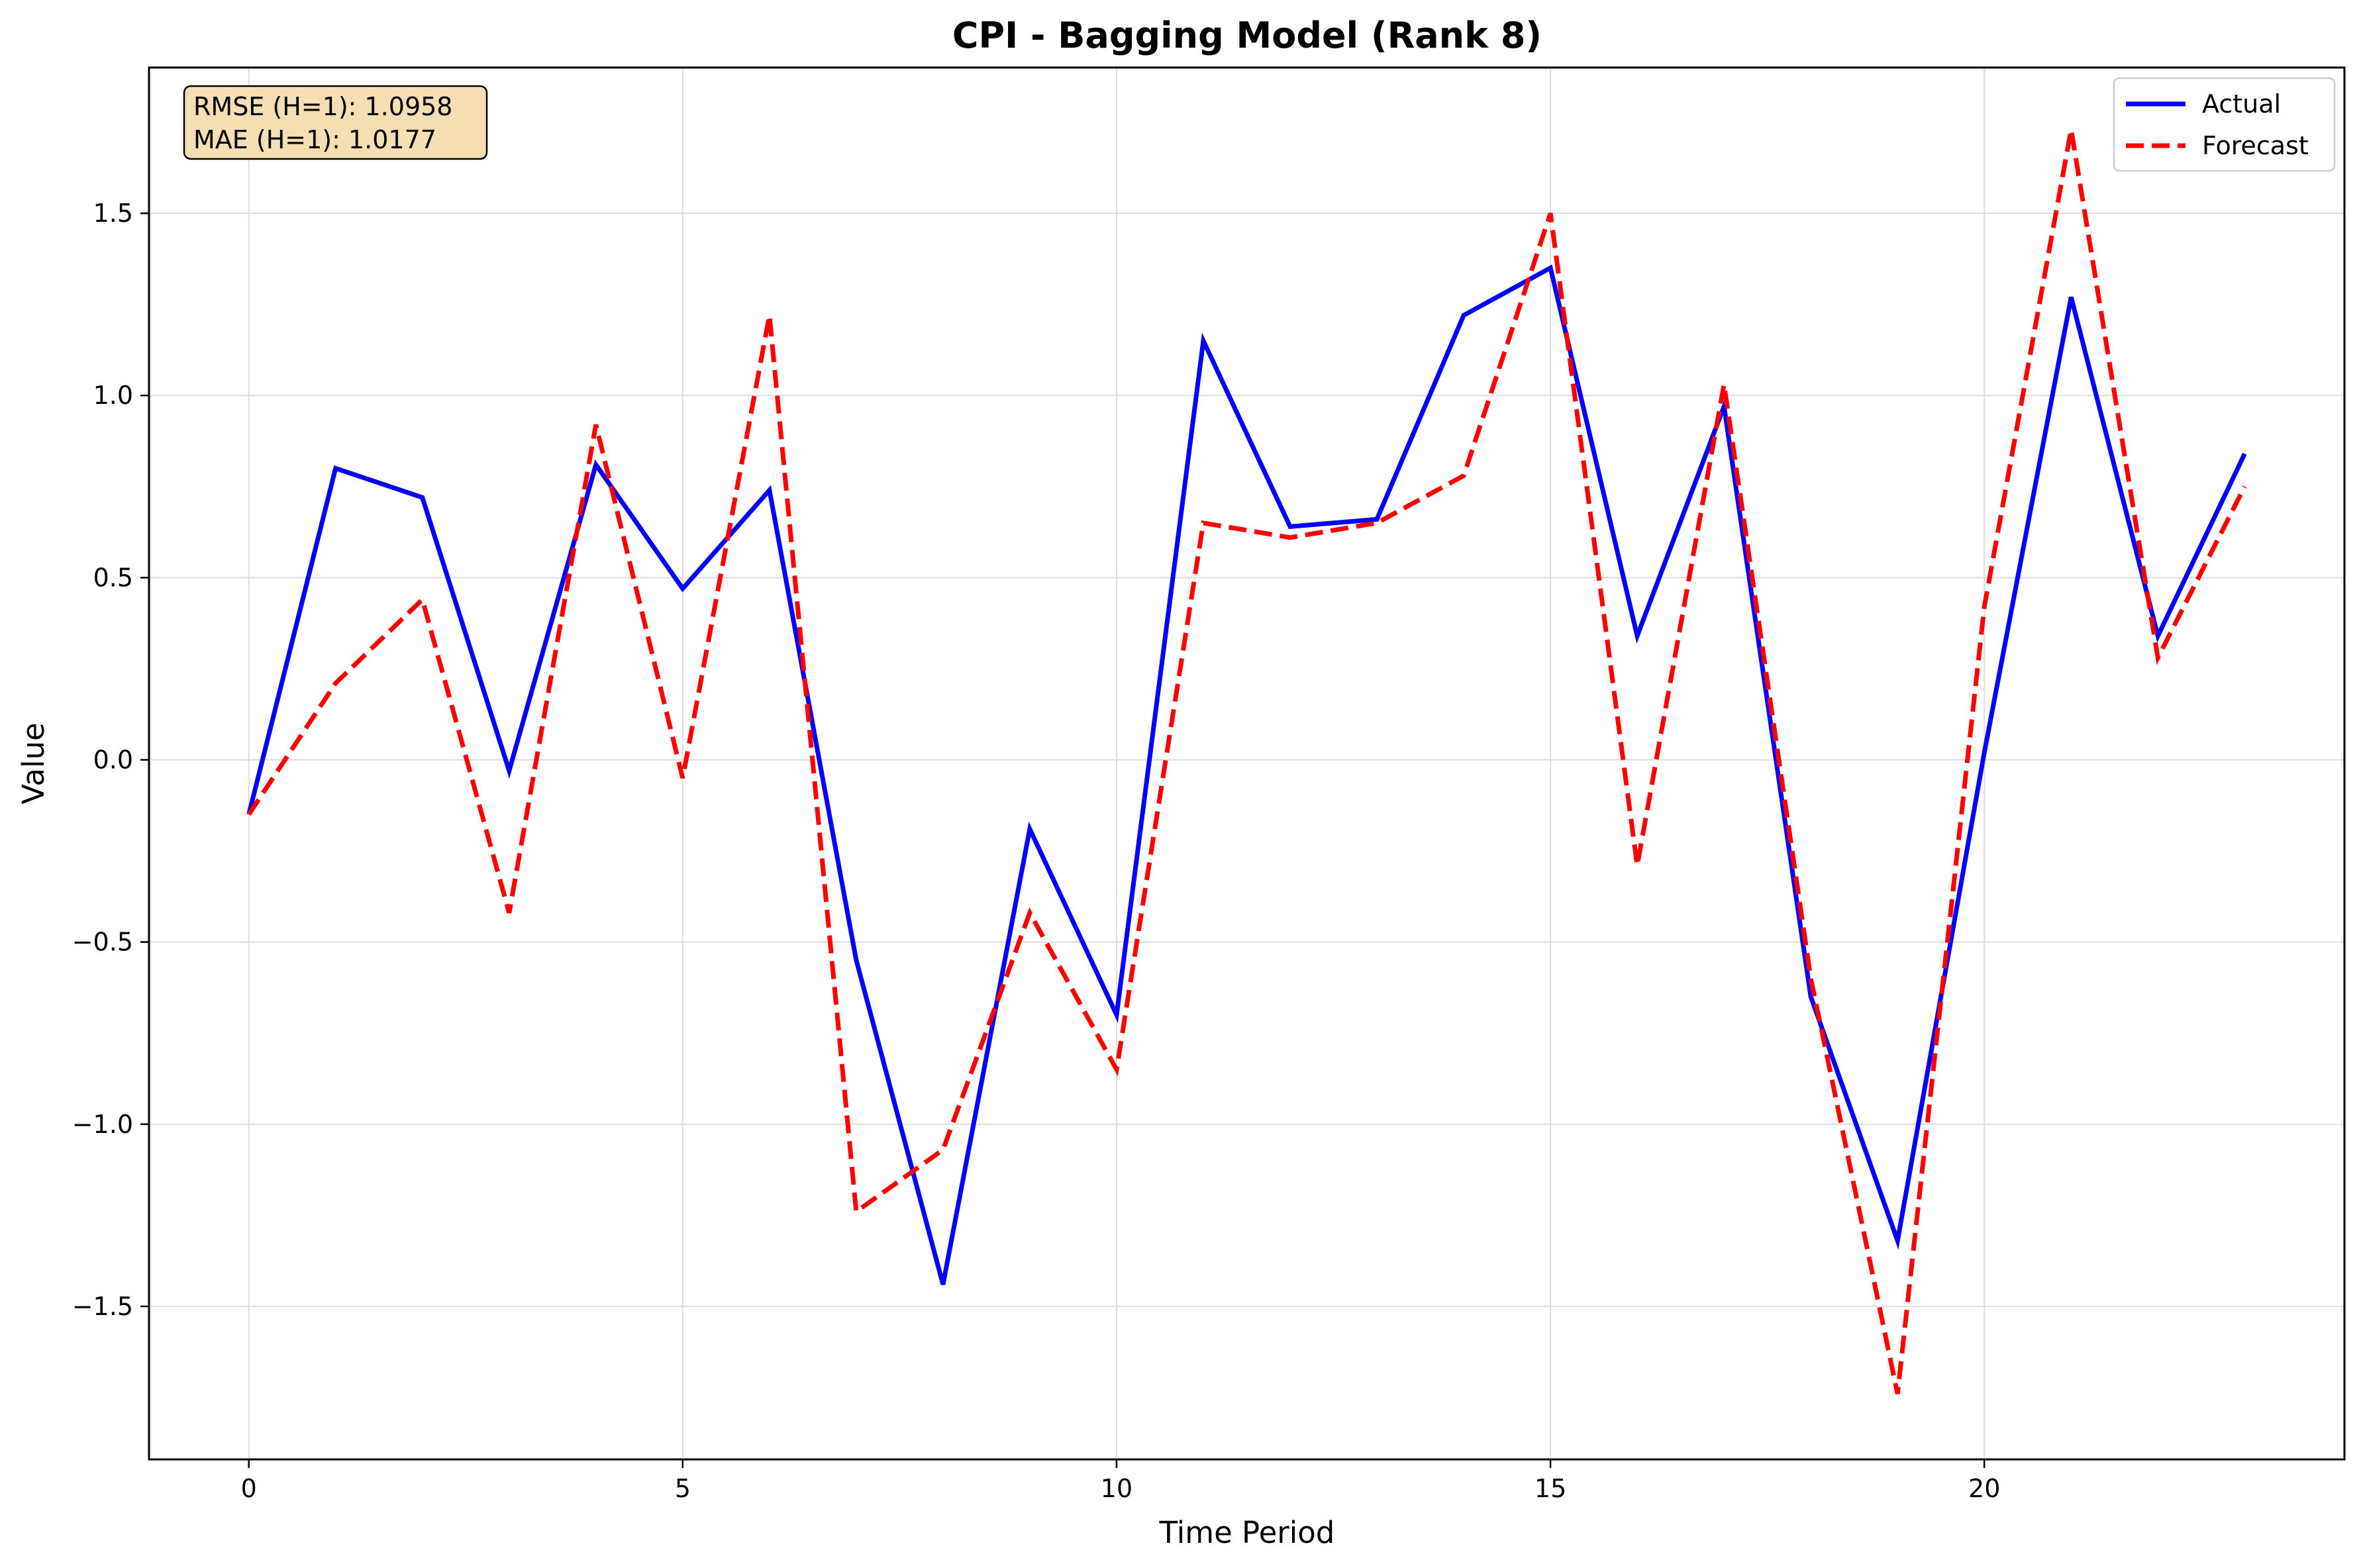 Image resolution: width=2363 pixels, height=1568 pixels. I want to click on x-tick-label: 0, so click(249, 1488).